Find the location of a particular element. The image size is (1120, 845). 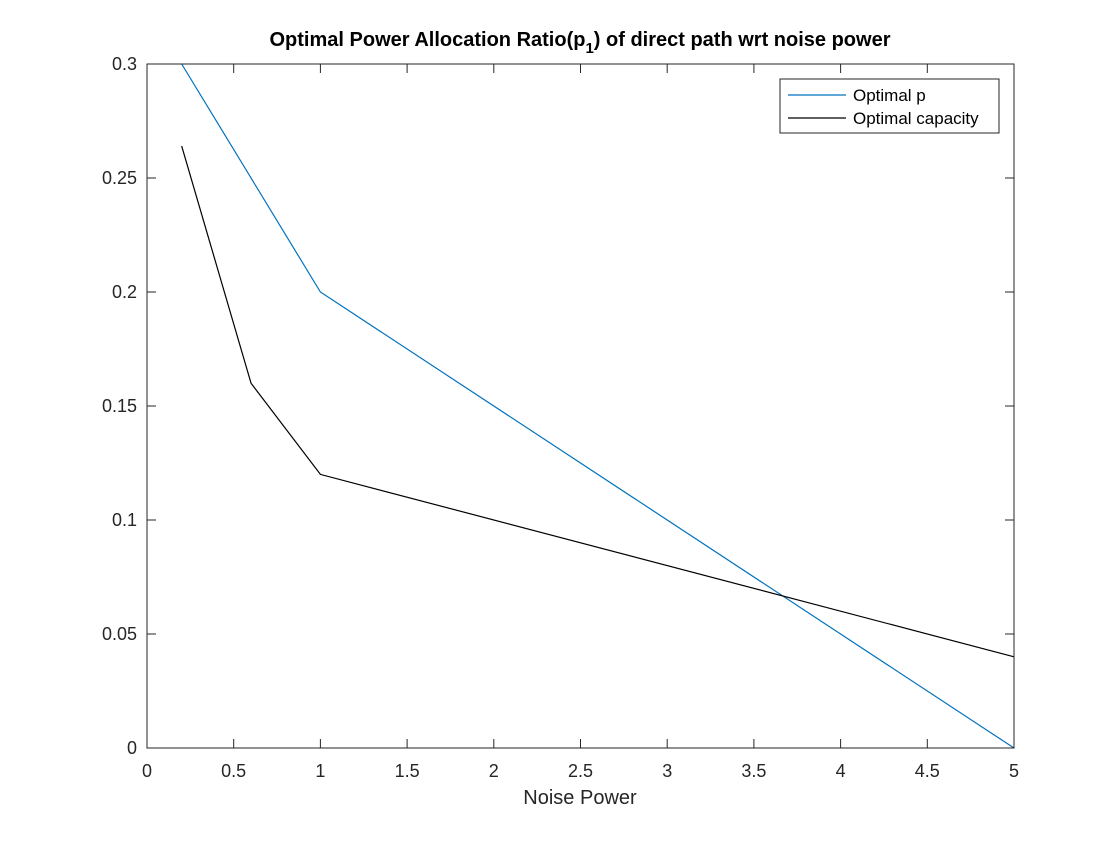

y-tick-label: 0 is located at coordinates (132, 748).